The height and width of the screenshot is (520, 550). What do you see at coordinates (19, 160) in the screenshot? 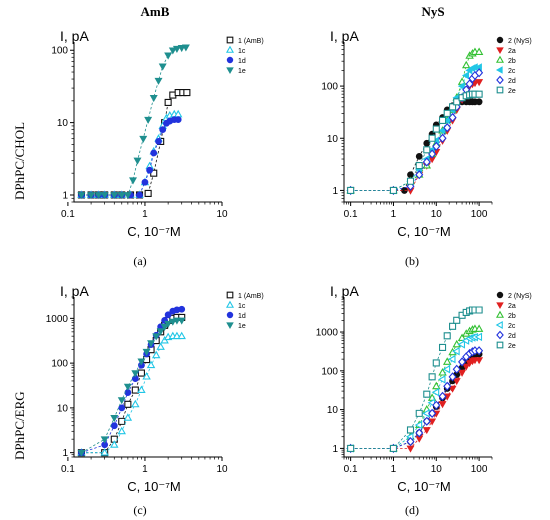
I see `row-label-chol: DPhPC/CHOL` at bounding box center [19, 160].